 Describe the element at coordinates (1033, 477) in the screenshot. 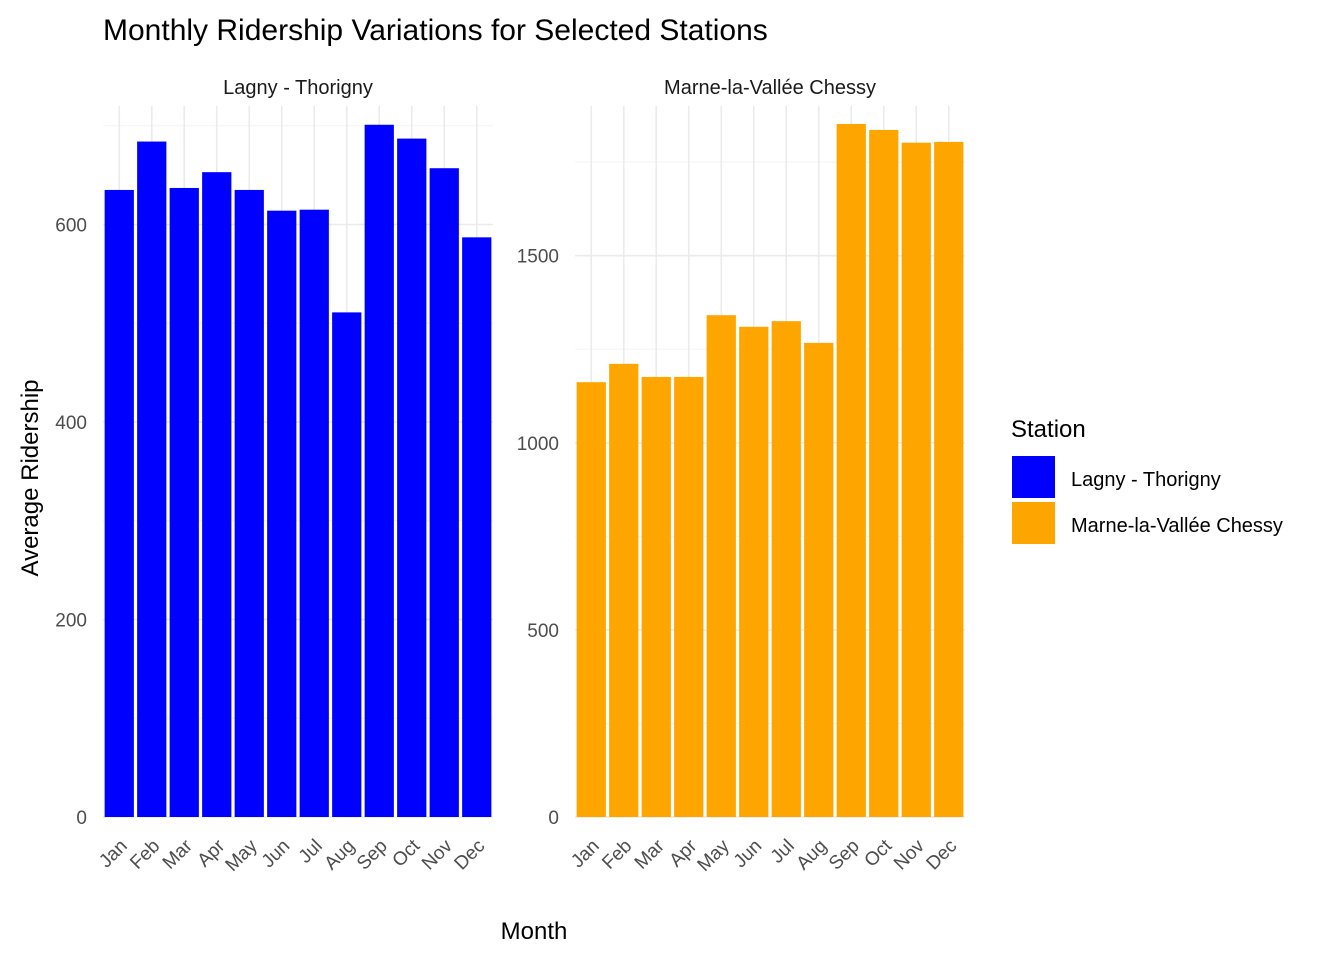

I see `legend-swatch-lagny-thorigny` at that location.